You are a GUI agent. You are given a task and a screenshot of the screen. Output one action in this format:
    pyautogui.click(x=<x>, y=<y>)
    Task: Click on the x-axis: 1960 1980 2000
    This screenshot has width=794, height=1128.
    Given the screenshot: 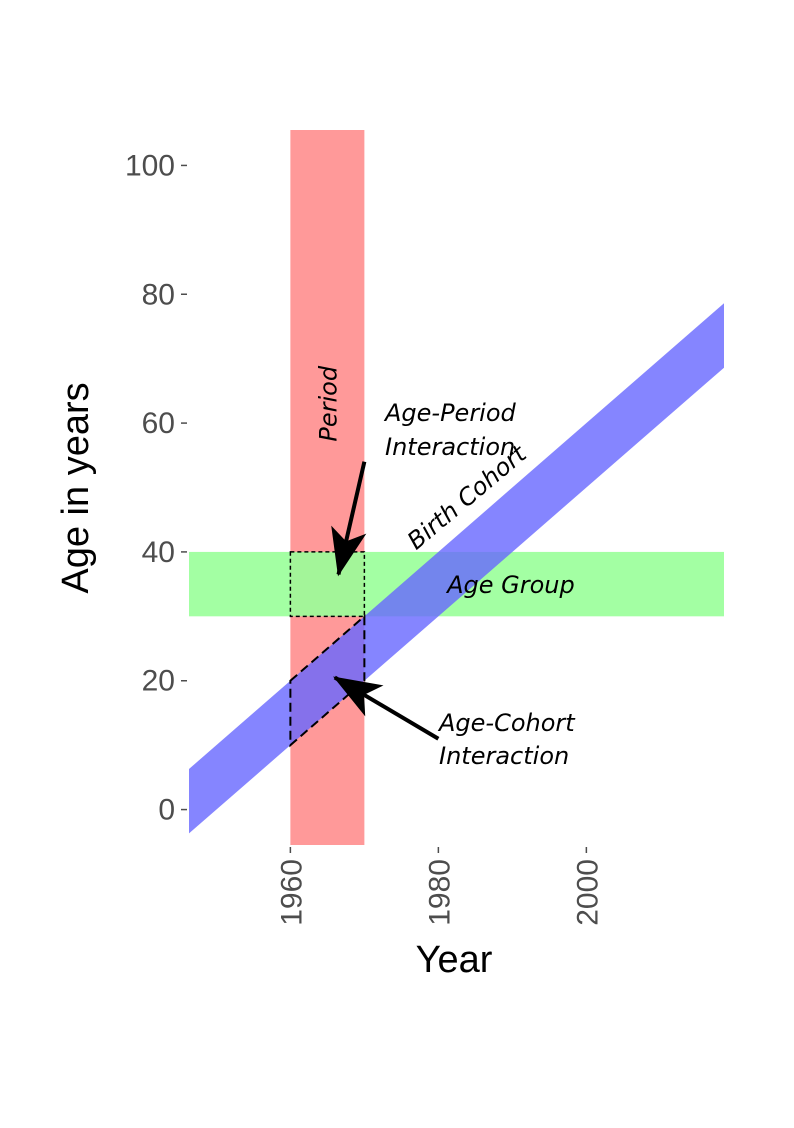 What is the action you would take?
    pyautogui.click(x=439, y=886)
    